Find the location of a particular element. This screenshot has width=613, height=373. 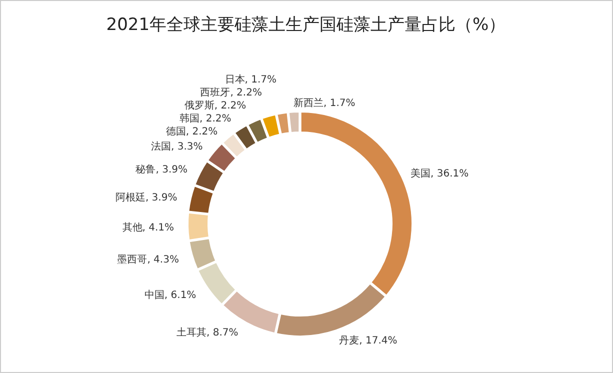

slice-label: 俄罗斯, 2.2% is located at coordinates (215, 105).